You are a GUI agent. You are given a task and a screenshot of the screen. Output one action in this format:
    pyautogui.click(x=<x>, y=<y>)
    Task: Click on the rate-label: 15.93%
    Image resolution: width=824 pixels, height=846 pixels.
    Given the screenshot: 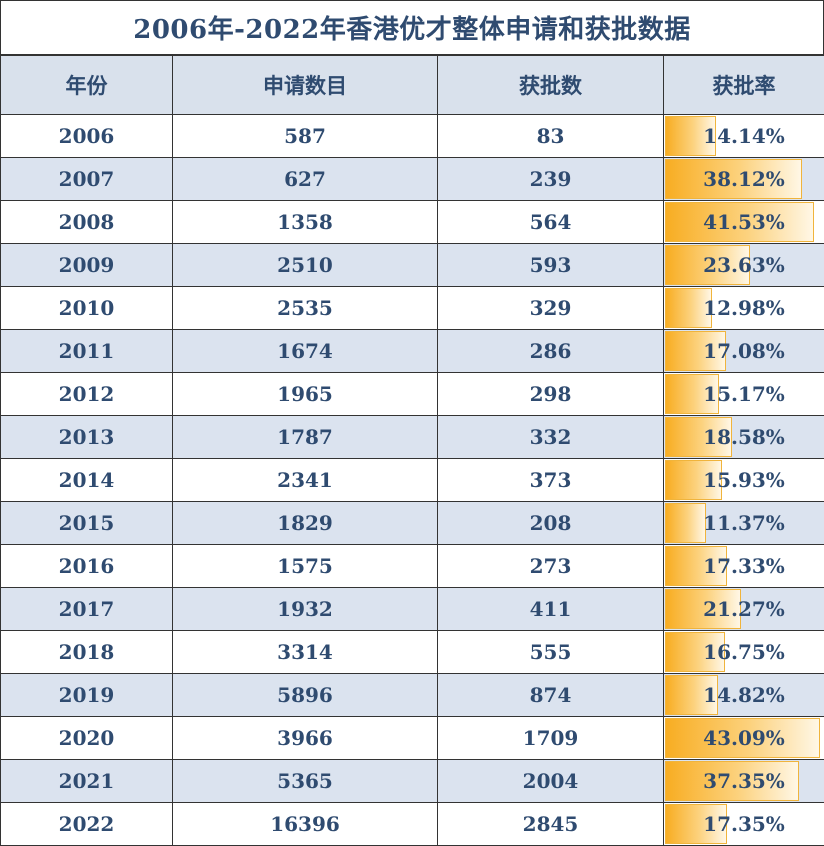 What is the action you would take?
    pyautogui.click(x=744, y=480)
    